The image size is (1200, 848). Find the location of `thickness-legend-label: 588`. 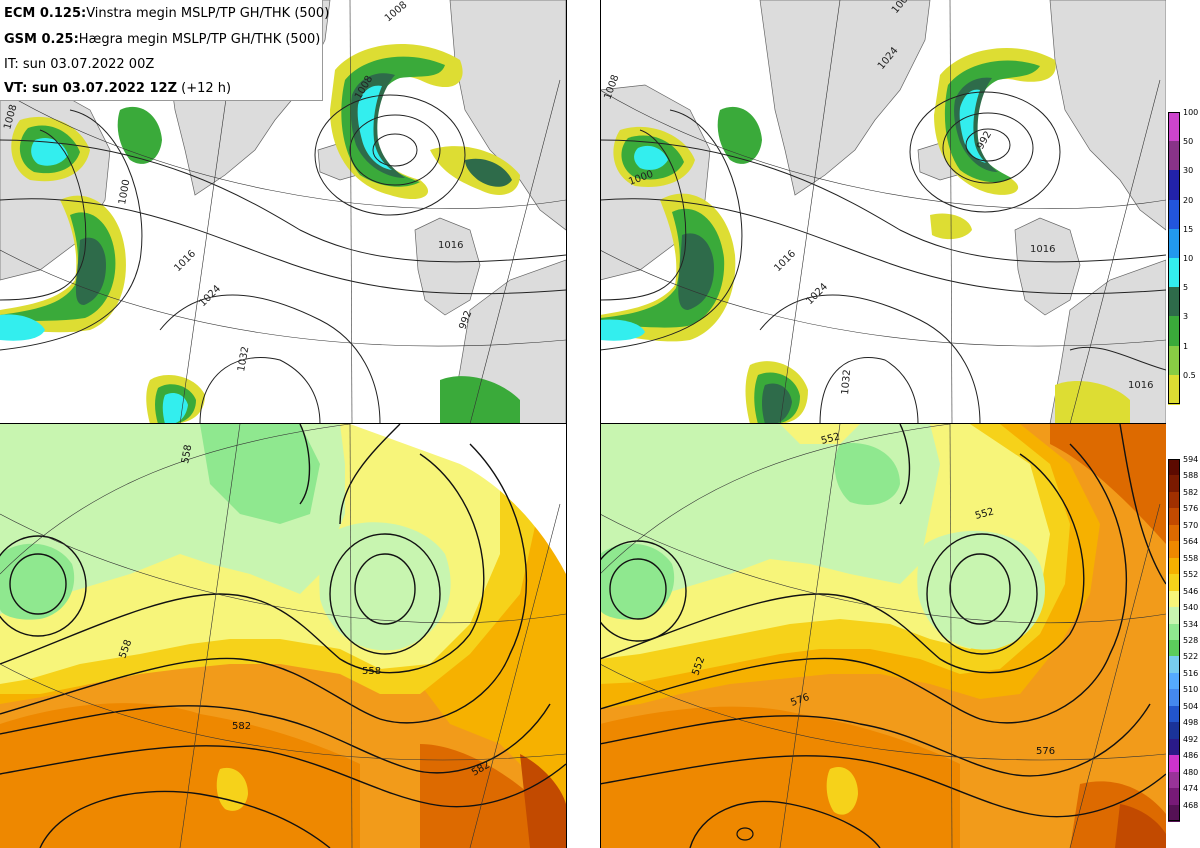

thickness-legend-label: 588 is located at coordinates (1191, 476).